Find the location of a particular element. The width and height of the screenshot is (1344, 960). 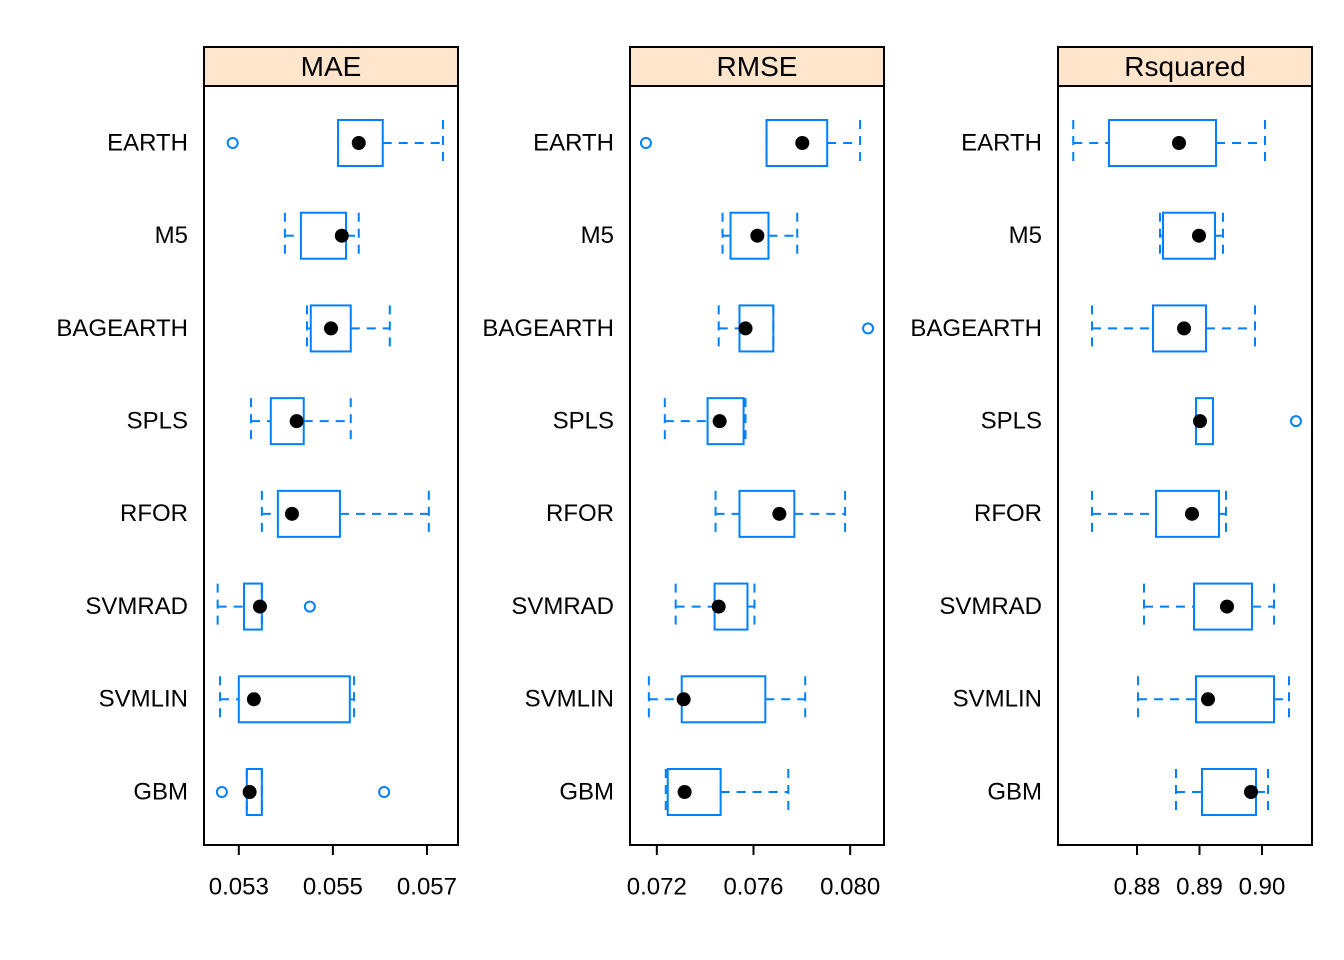

x-tick-label: 0.053 is located at coordinates (239, 886).